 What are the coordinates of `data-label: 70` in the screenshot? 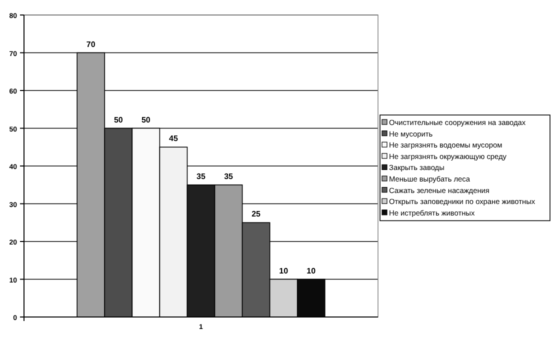 It's located at (91, 44).